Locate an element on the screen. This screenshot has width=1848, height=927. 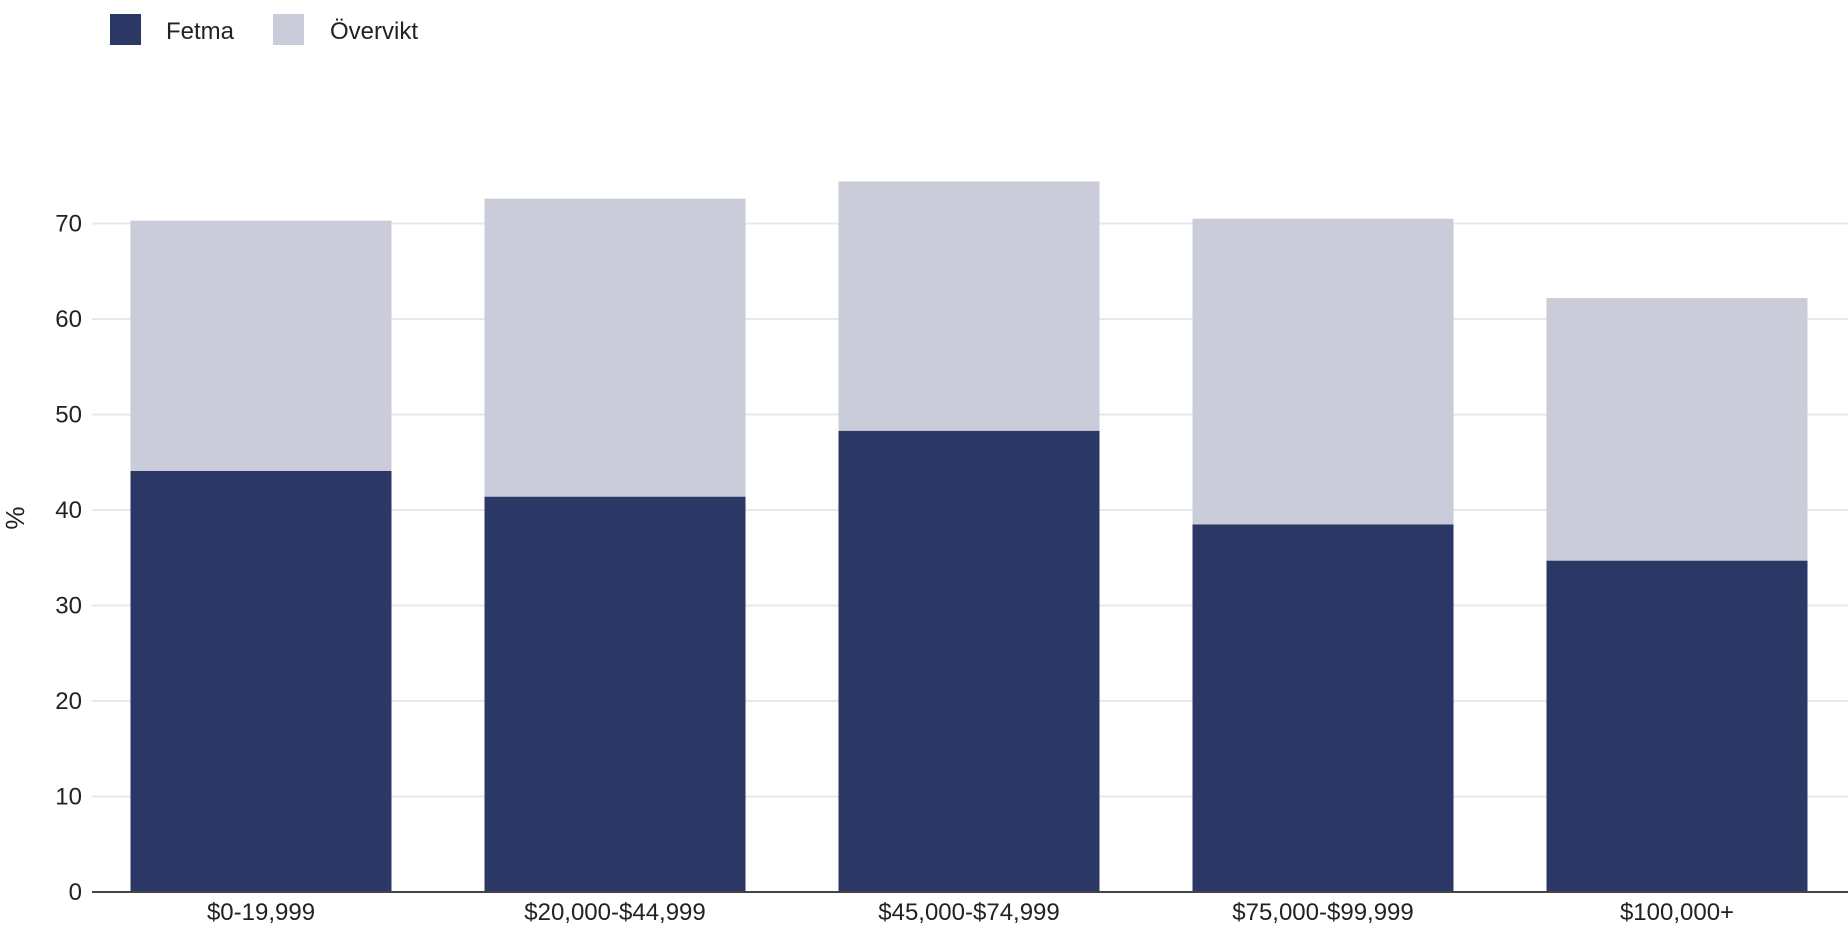
y-tick-label: 70 is located at coordinates (68, 224).